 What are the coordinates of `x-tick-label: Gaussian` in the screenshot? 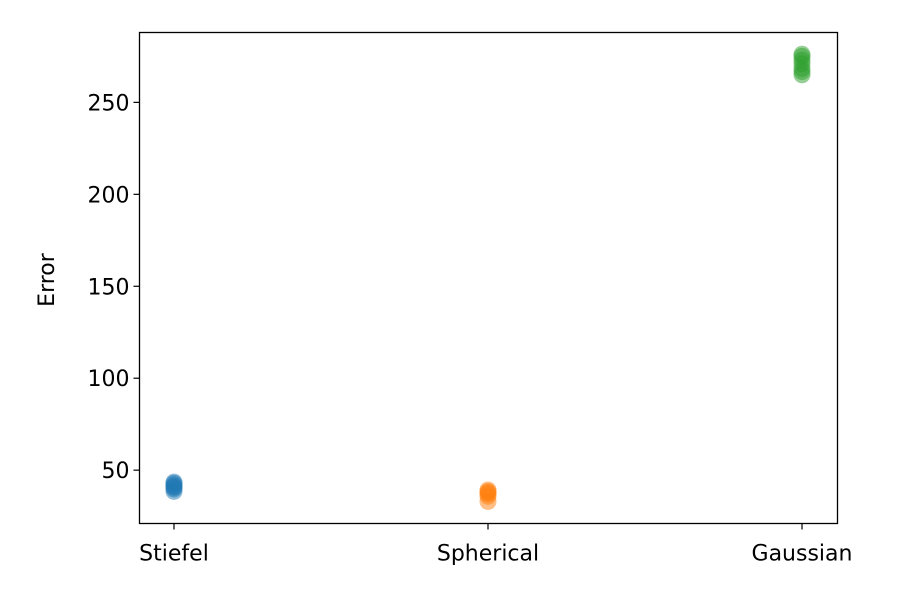 It's located at (802, 554).